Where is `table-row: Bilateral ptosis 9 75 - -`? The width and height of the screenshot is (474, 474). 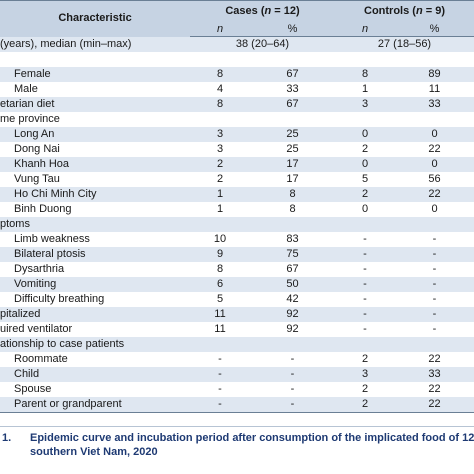 table-row: Bilateral ptosis 9 75 - - is located at coordinates (237, 254).